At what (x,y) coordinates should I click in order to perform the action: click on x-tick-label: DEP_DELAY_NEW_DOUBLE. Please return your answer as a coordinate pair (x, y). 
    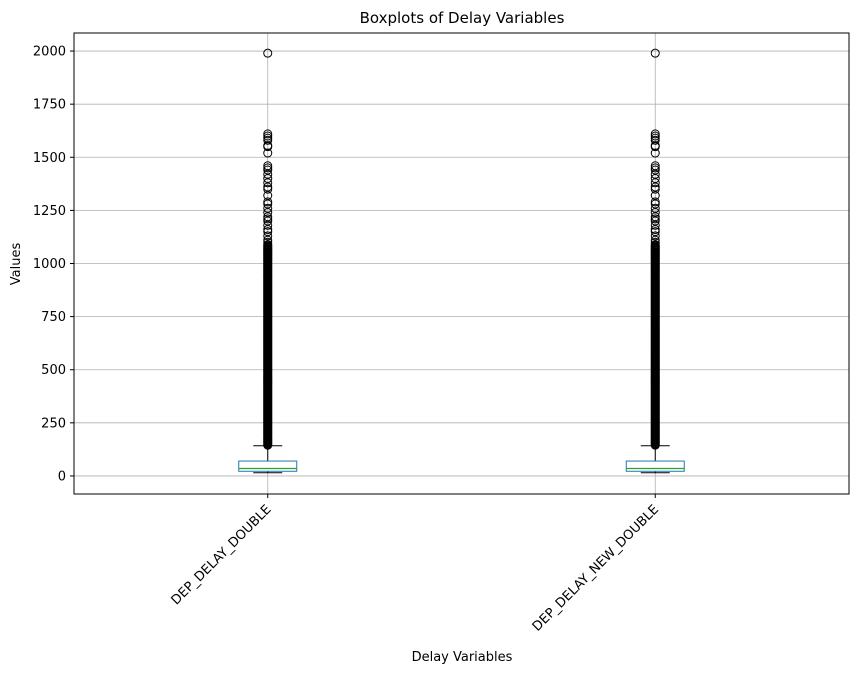
    Looking at the image, I should click on (596, 568).